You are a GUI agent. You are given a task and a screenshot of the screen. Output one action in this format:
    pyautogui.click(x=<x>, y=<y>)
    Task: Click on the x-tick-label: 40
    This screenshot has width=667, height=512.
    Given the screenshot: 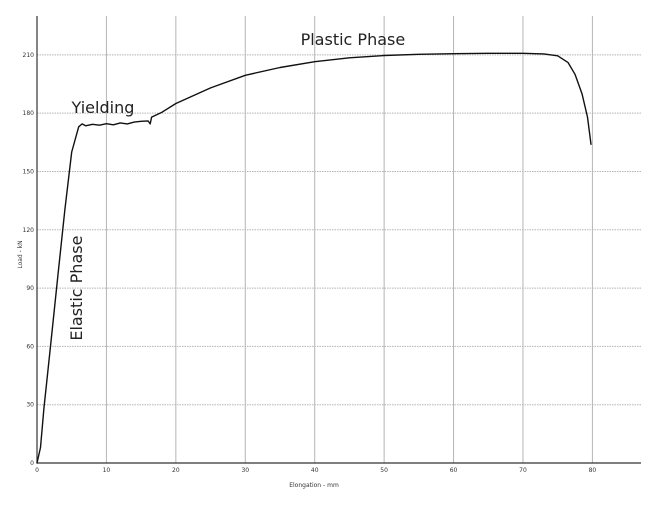 What is the action you would take?
    pyautogui.click(x=315, y=470)
    